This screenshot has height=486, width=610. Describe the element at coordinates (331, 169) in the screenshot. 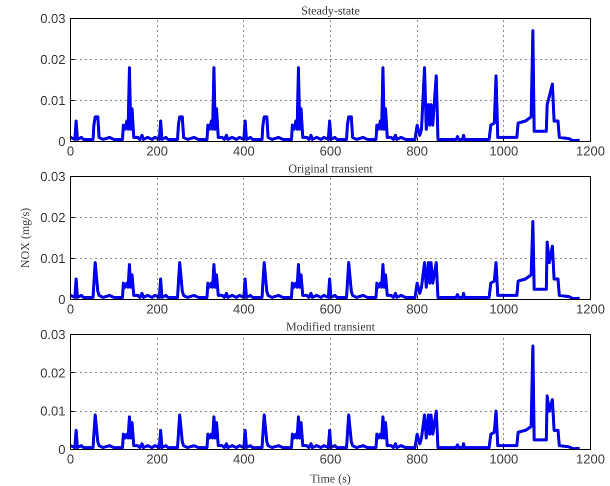

I see `chart-title: Original transient` at that location.